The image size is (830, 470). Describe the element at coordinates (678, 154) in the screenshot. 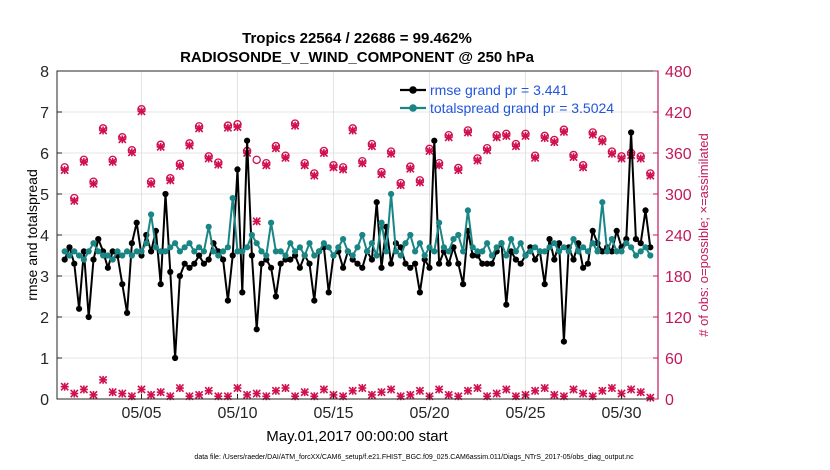

I see `y2-tick-label: 360` at that location.